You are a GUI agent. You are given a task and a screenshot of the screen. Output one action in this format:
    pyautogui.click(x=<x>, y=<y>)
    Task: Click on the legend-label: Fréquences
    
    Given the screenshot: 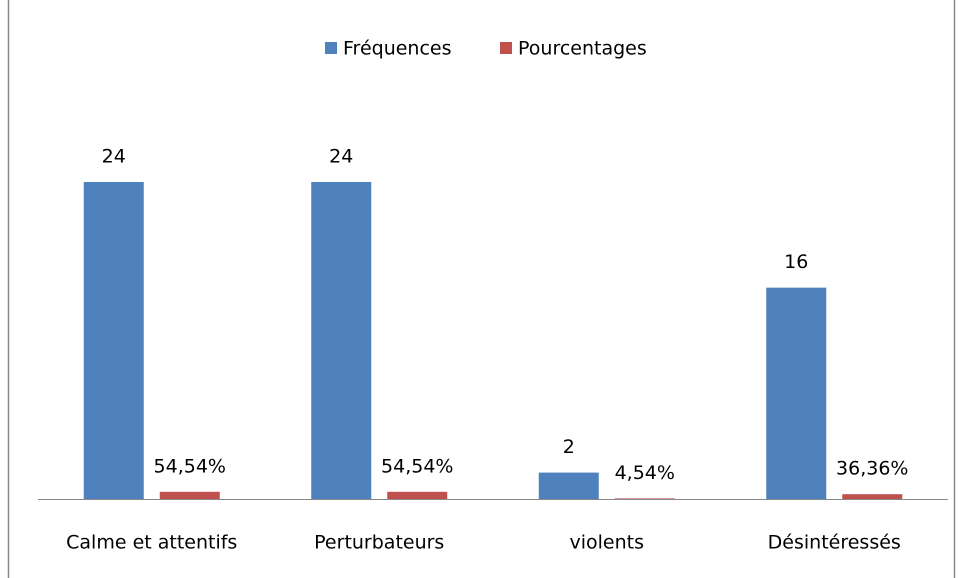 What is the action you would take?
    pyautogui.click(x=397, y=49)
    